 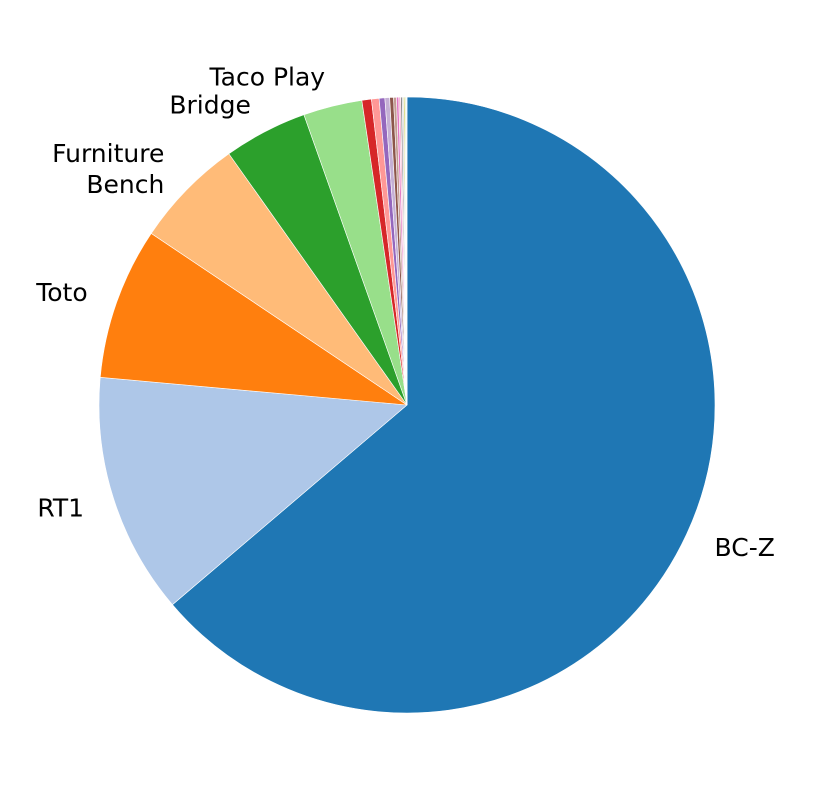 I want to click on slice-label-line: Furniture, so click(x=108, y=153).